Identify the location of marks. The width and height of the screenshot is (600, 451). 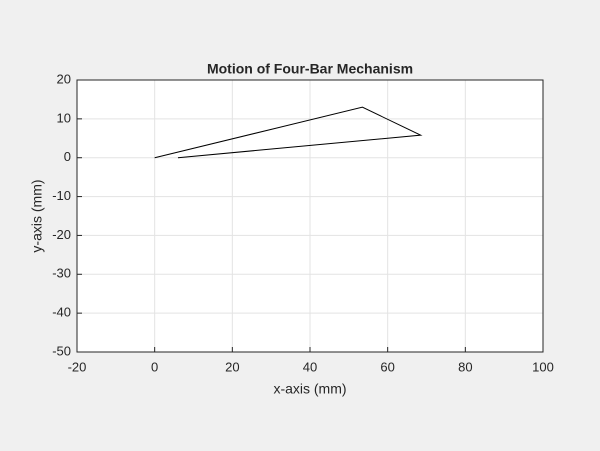
(288, 132).